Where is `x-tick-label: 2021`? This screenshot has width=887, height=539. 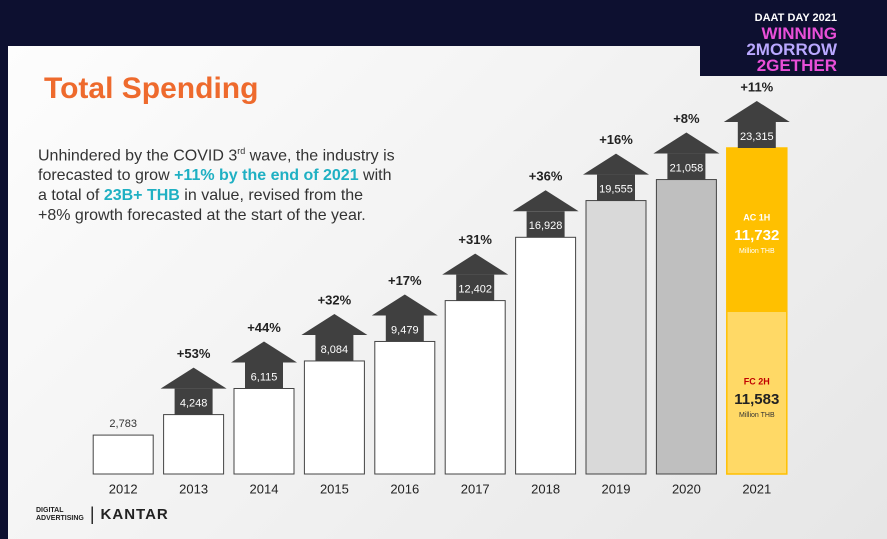
x-tick-label: 2021 is located at coordinates (756, 488).